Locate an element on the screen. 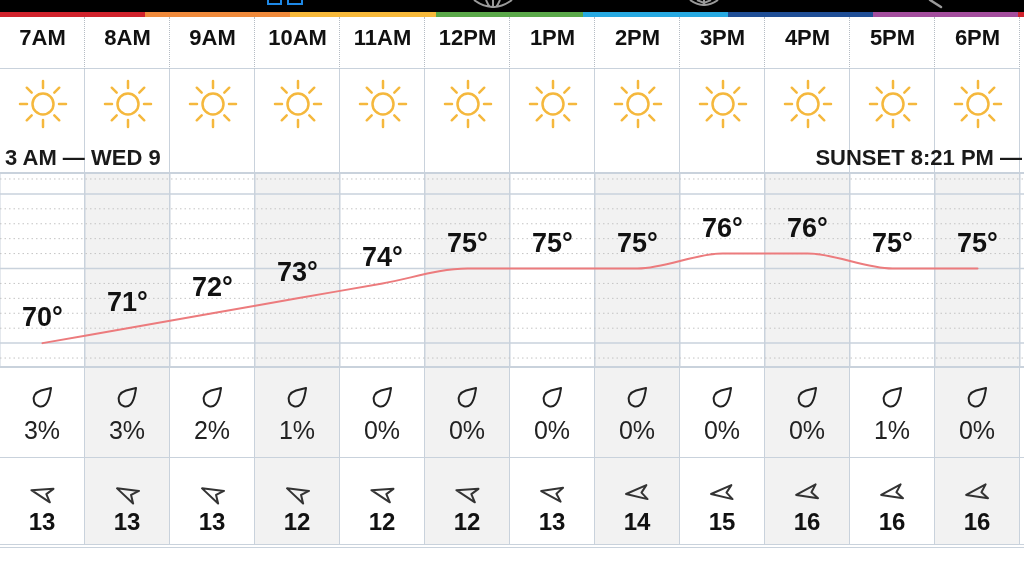 The width and height of the screenshot is (1024, 577). x-tick-label: 11AM is located at coordinates (382, 37).